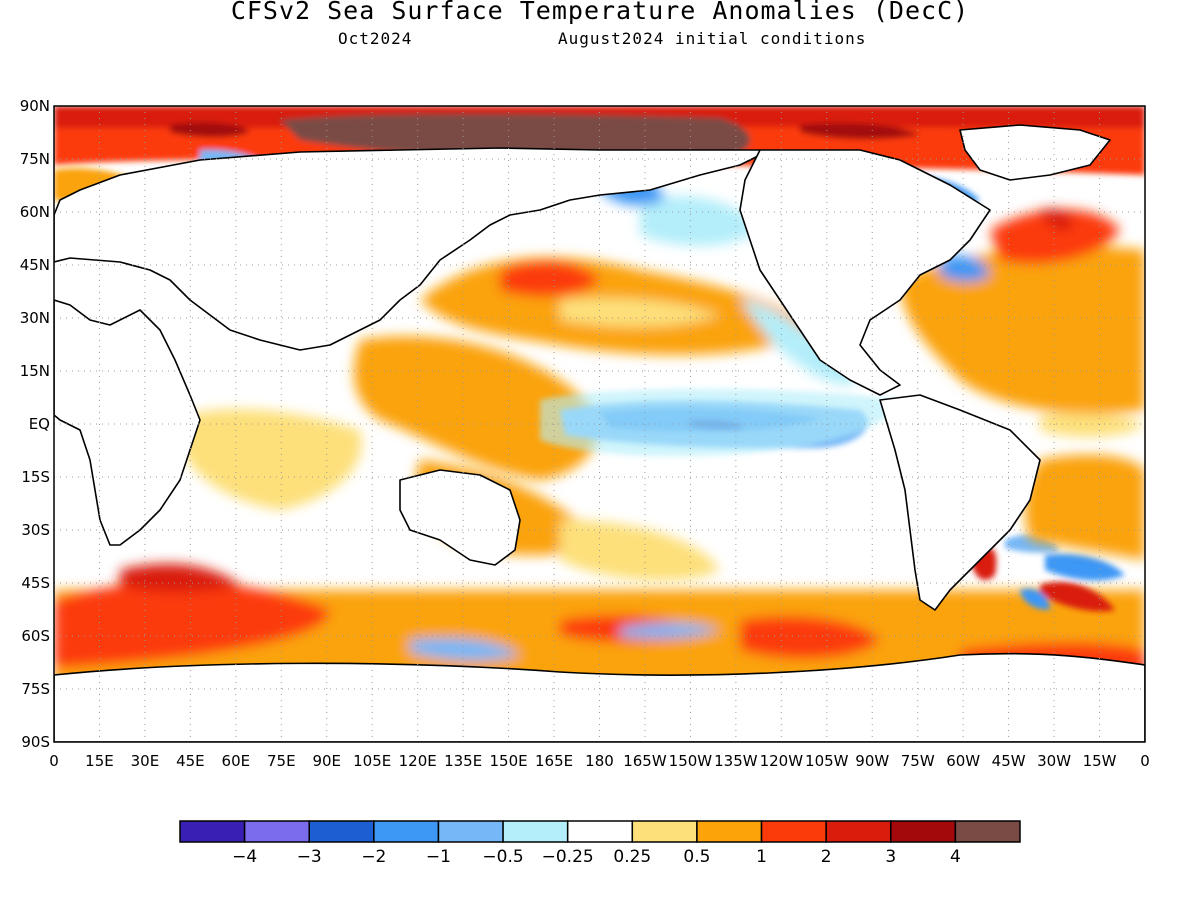  What do you see at coordinates (827, 761) in the screenshot?
I see `lon-label: 105W` at bounding box center [827, 761].